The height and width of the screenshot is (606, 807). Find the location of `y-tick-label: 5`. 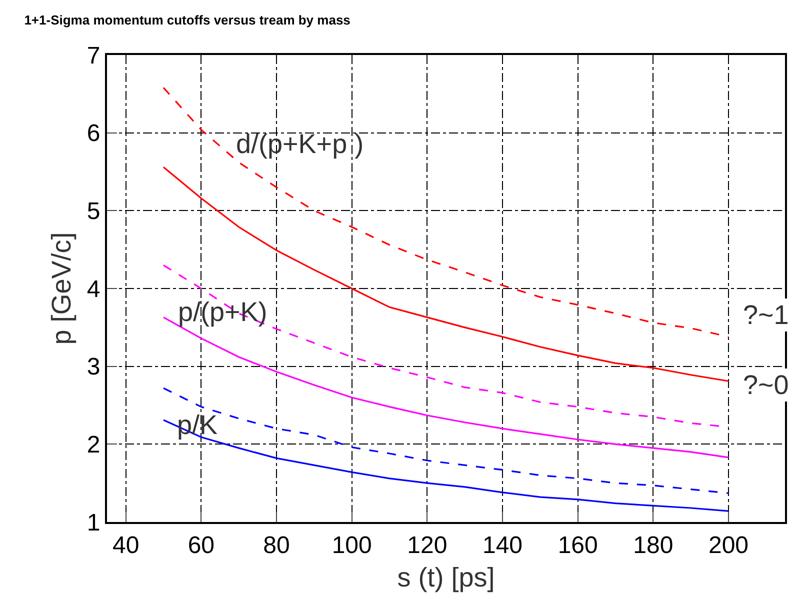

y-tick-label: 5 is located at coordinates (93, 212).